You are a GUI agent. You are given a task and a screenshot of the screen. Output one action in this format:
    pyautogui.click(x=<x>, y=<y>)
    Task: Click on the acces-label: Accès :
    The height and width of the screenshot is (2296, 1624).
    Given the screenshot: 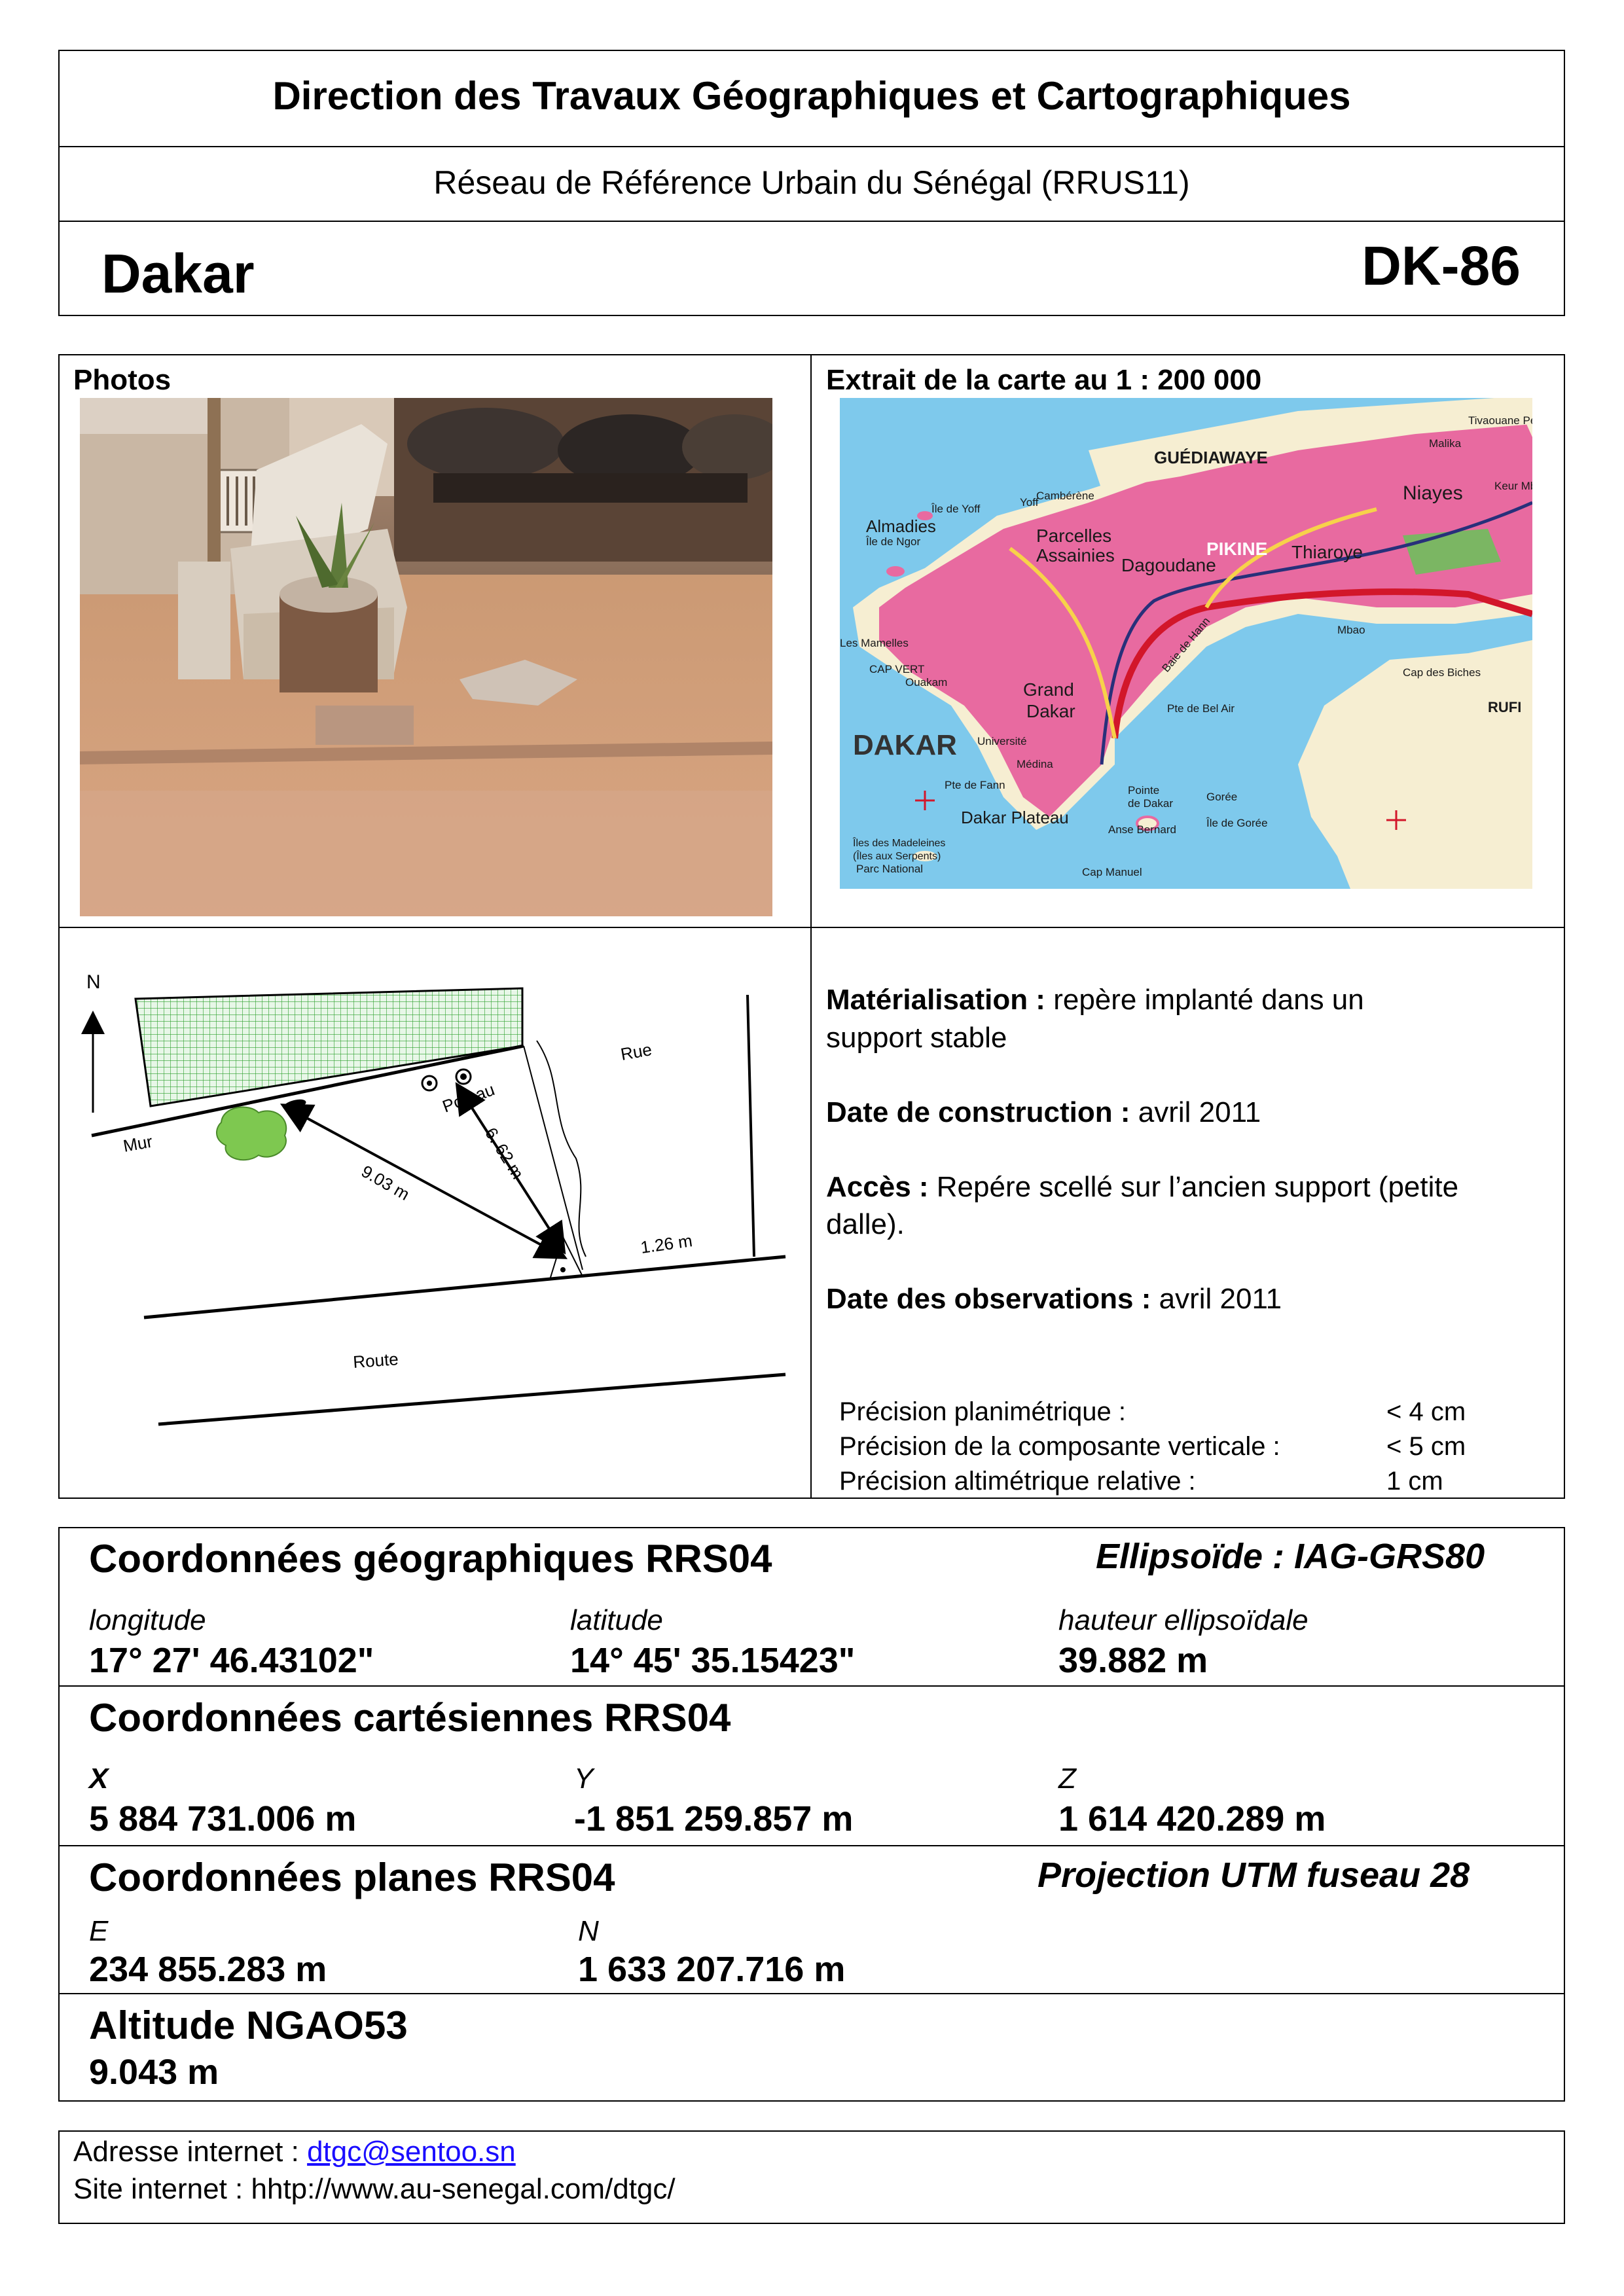 What is the action you would take?
    pyautogui.click(x=877, y=1187)
    